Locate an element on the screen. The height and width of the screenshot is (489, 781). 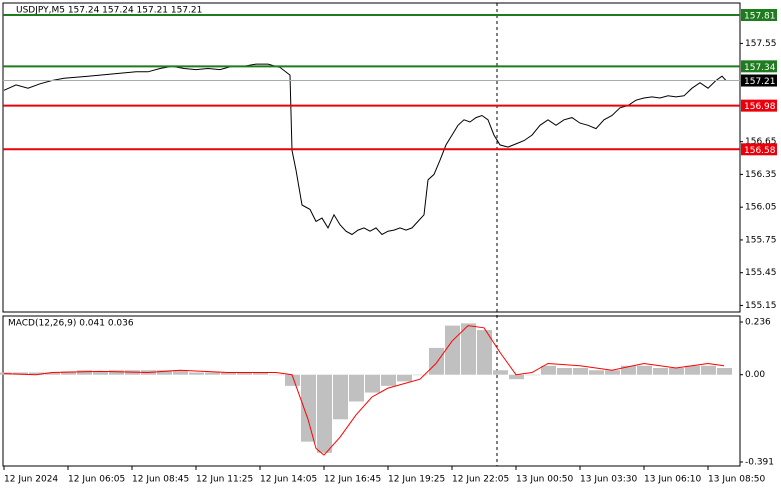
x-tick-label: 12 Jun 16:45 is located at coordinates (352, 480).